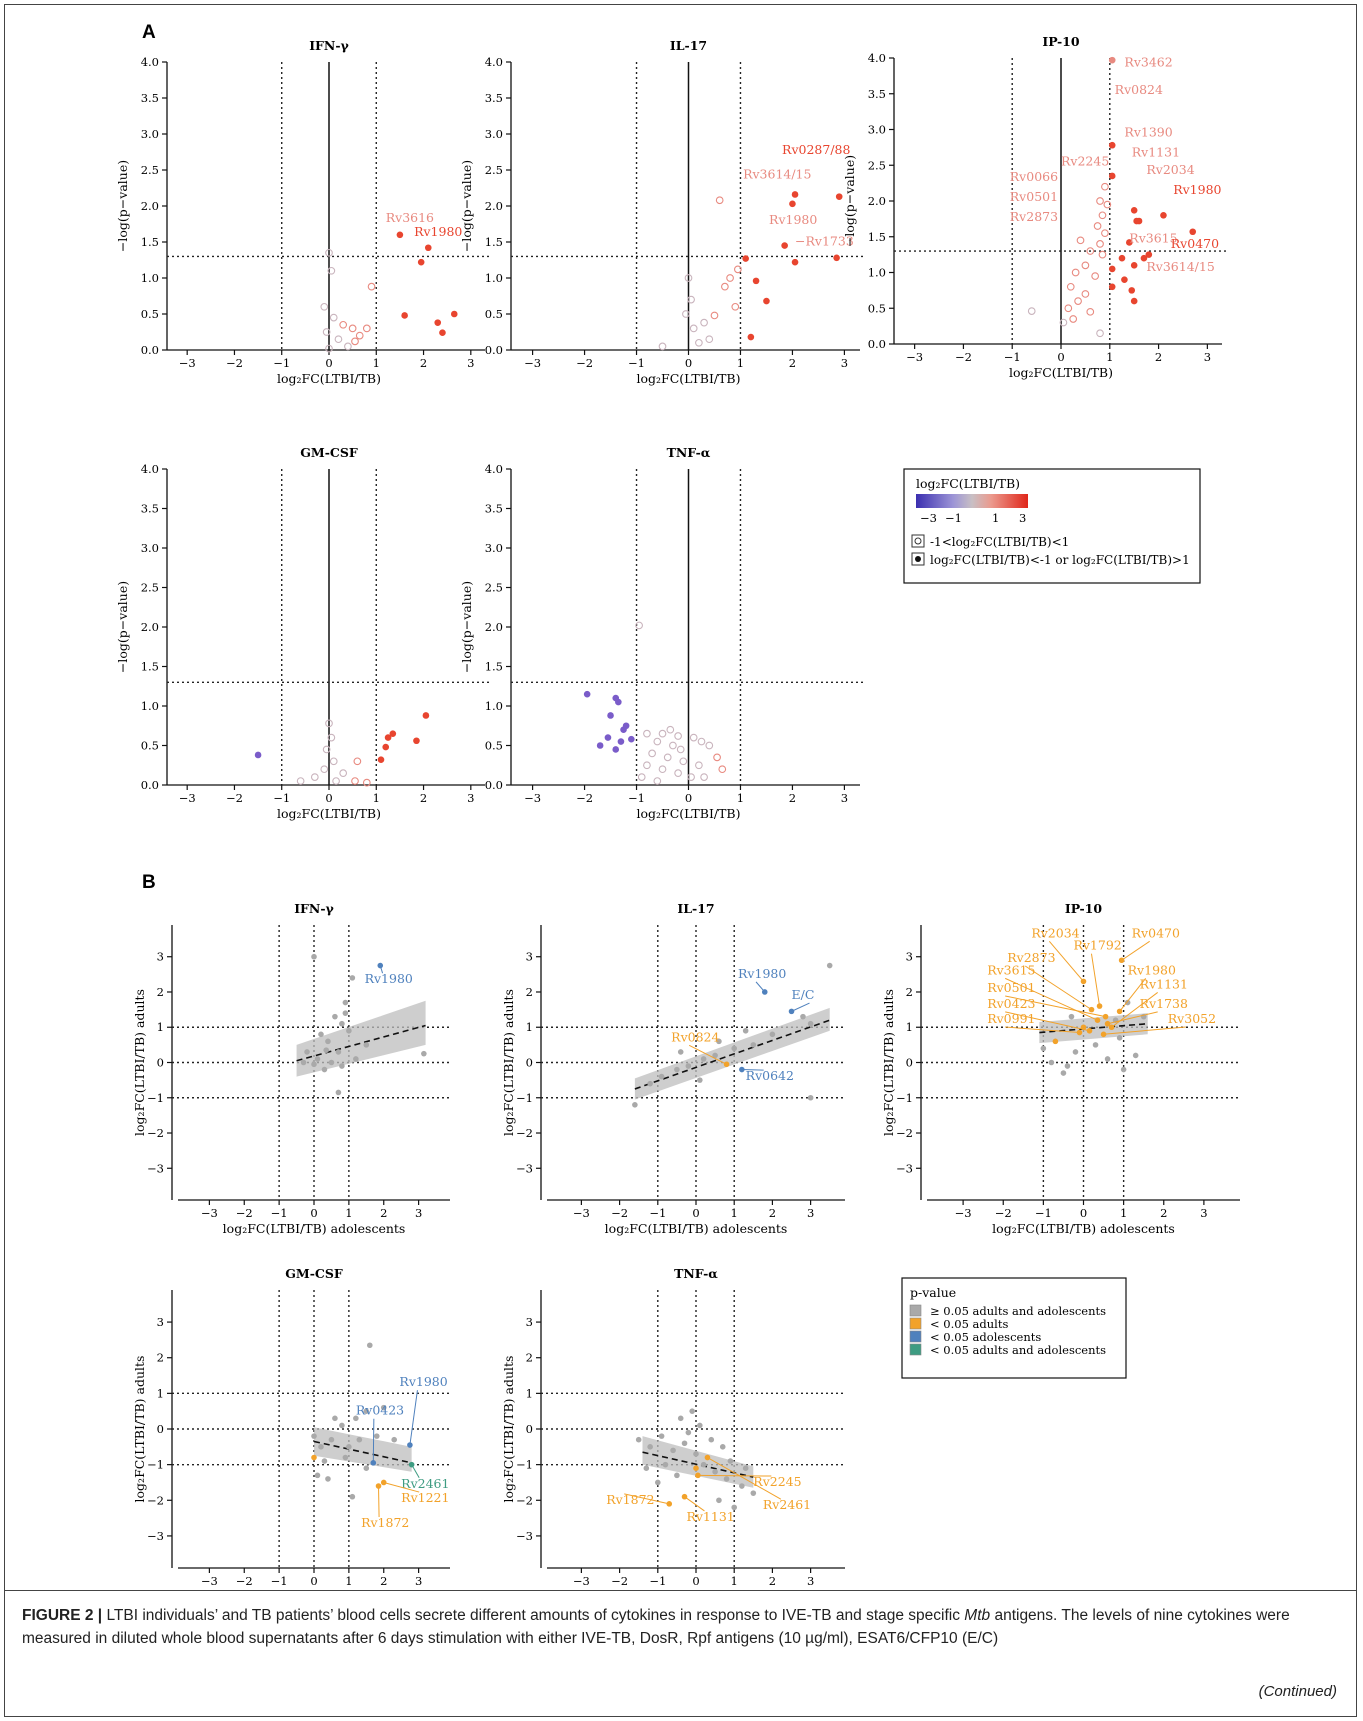 This screenshot has height=1721, width=1363. Describe the element at coordinates (529, 992) in the screenshot. I see `y-tick-label: 2` at that location.